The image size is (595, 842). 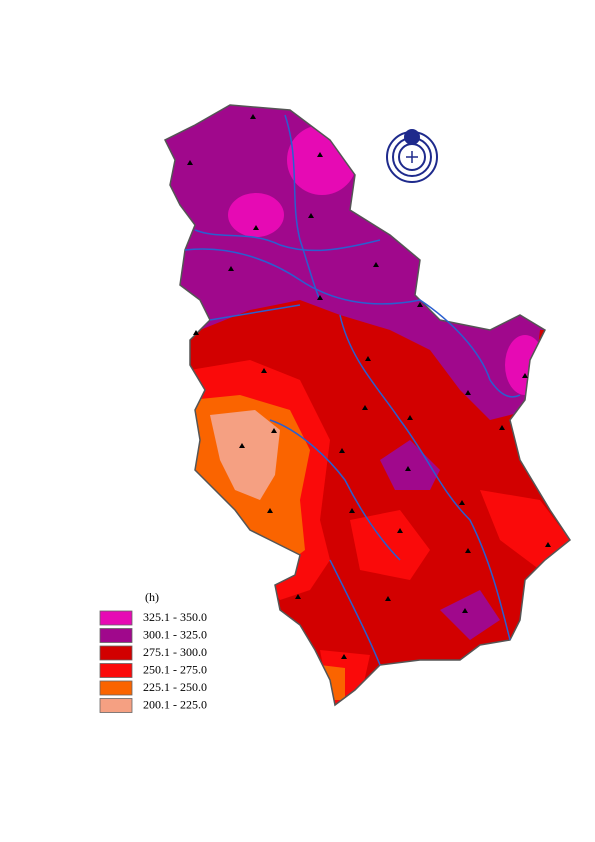 What do you see at coordinates (175, 634) in the screenshot?
I see `legend-label: 300.1 - 325.0` at bounding box center [175, 634].